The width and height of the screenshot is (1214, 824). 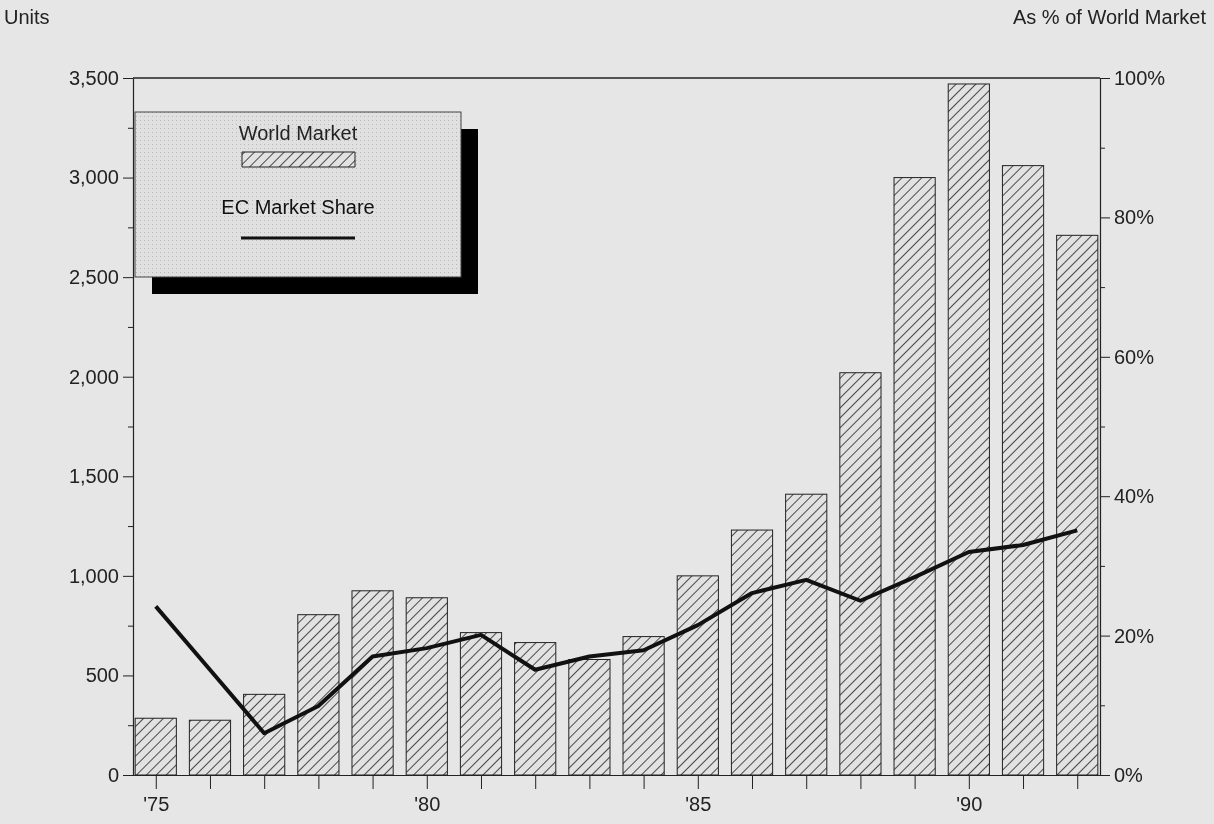 What do you see at coordinates (93, 376) in the screenshot?
I see `y-tick-label: 2,000` at bounding box center [93, 376].